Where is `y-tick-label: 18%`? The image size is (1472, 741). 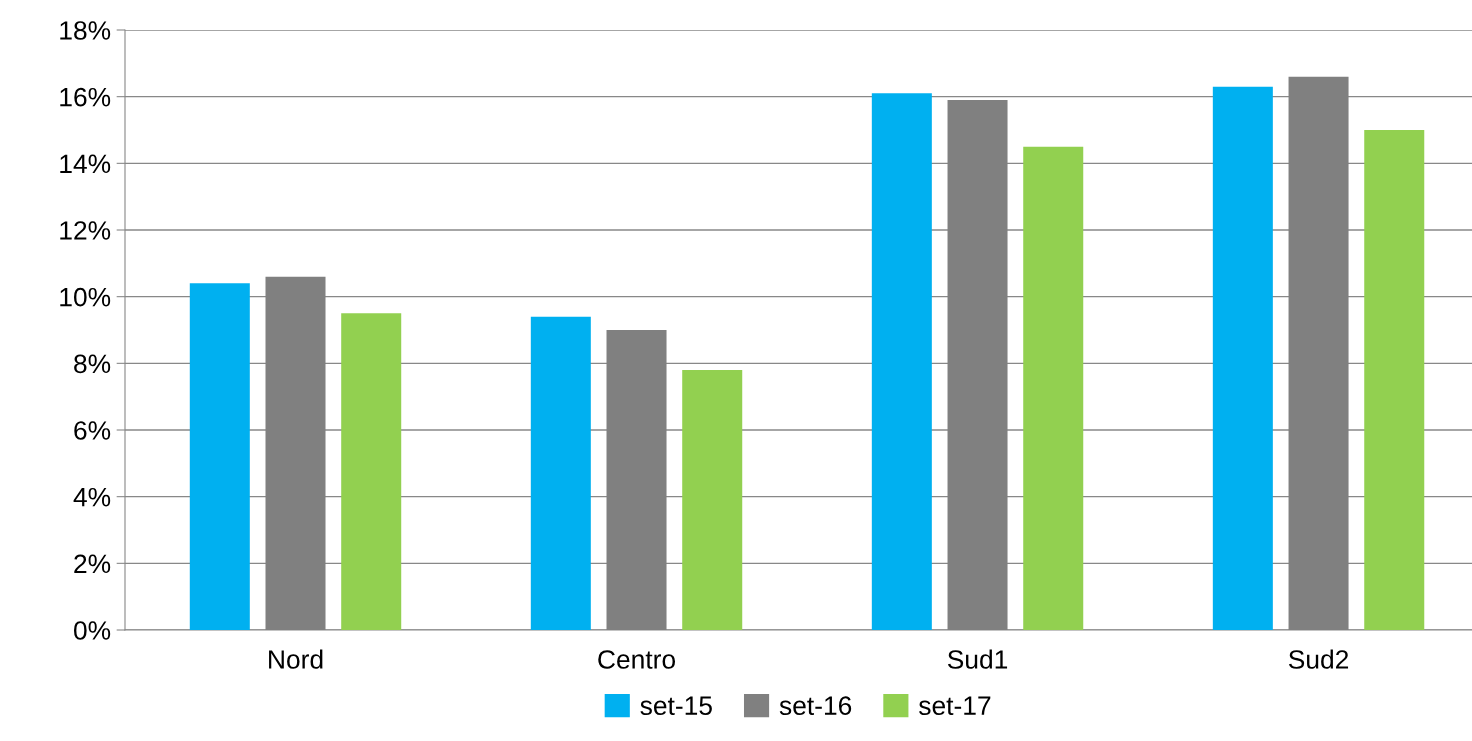 y-tick-label: 18% is located at coordinates (85, 30).